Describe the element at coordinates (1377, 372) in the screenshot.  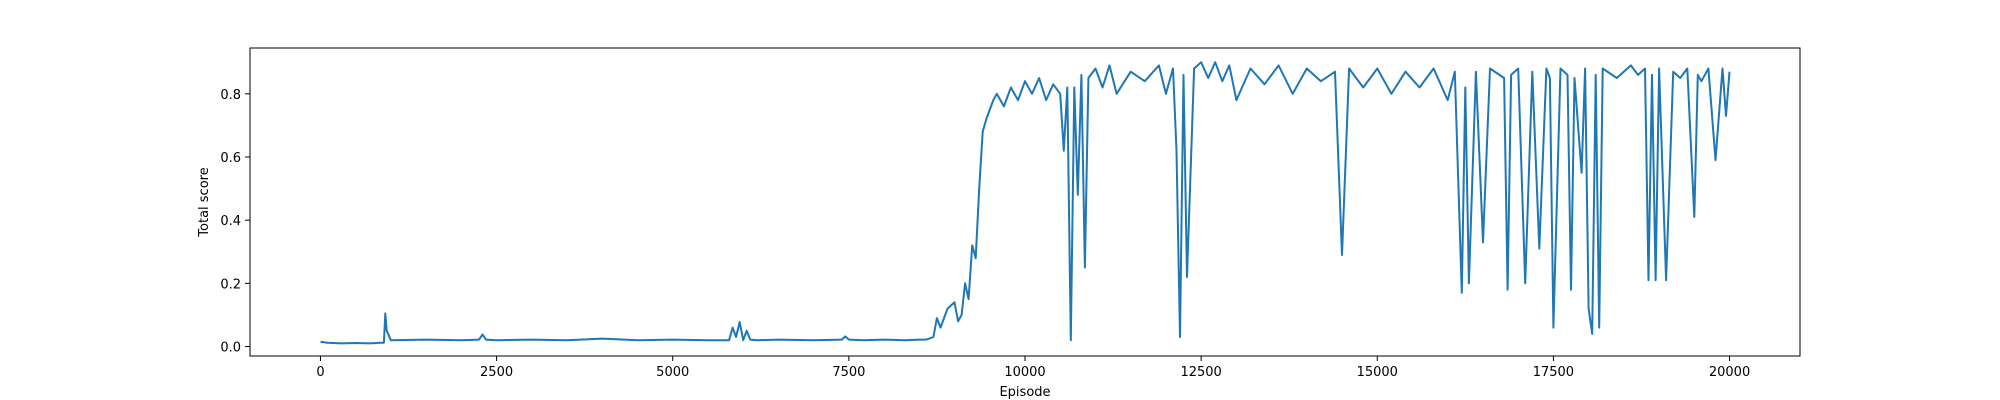
I see `x-tick-label: 15000` at that location.